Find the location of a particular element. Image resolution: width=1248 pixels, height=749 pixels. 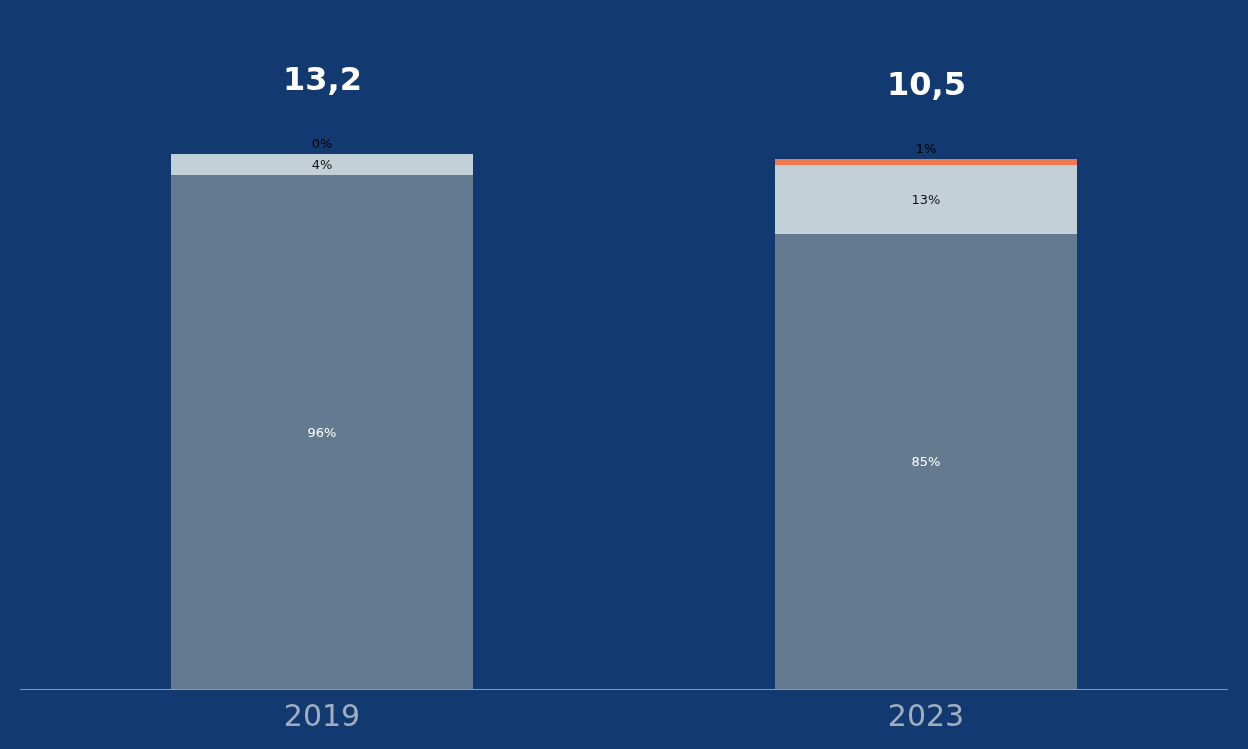

data-label: 4% is located at coordinates (322, 164).